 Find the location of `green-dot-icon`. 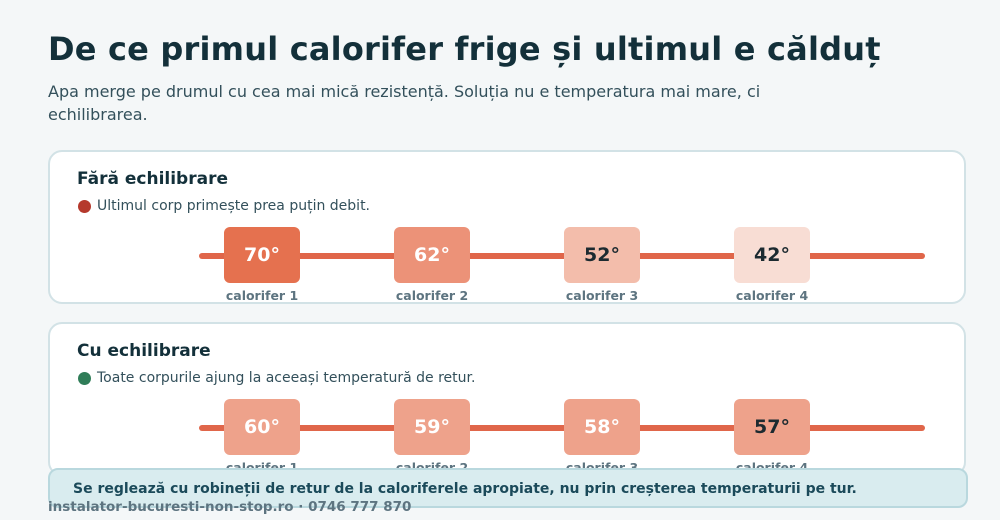

green-dot-icon is located at coordinates (84, 378).